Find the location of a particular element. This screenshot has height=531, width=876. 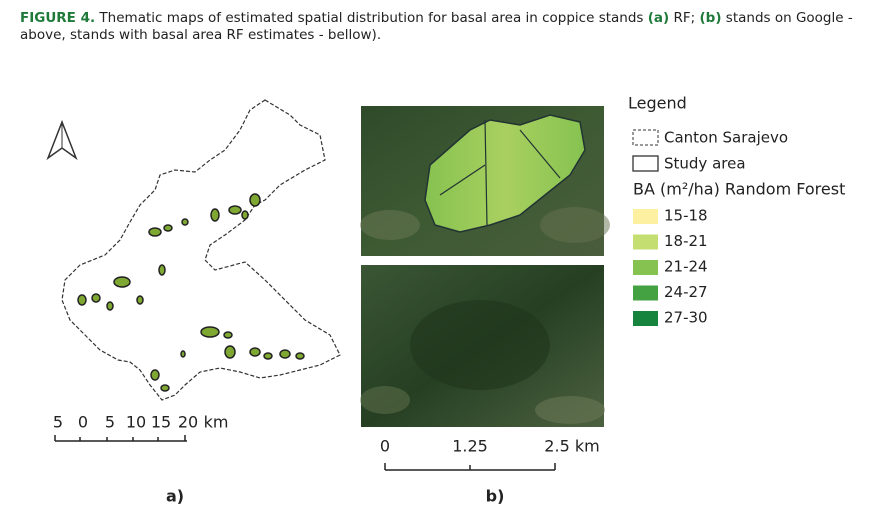

panel-label: b) is located at coordinates (495, 496).